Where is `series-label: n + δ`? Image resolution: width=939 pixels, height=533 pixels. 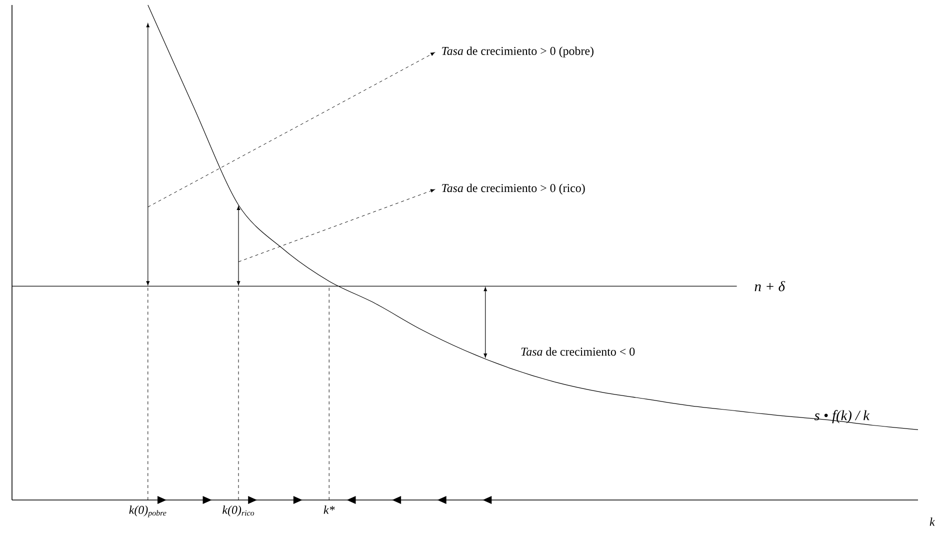
series-label: n + δ is located at coordinates (770, 286).